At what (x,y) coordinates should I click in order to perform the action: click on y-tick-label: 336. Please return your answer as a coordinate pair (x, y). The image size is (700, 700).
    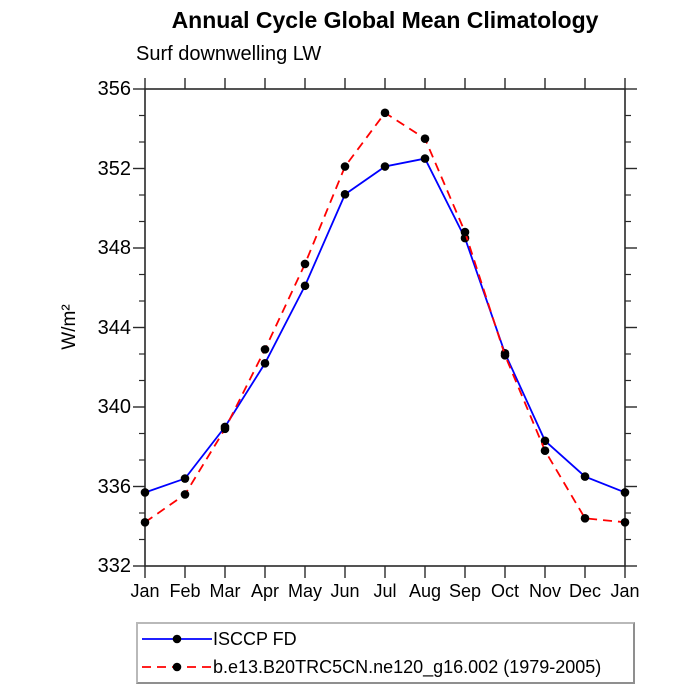
    Looking at the image, I should click on (114, 486).